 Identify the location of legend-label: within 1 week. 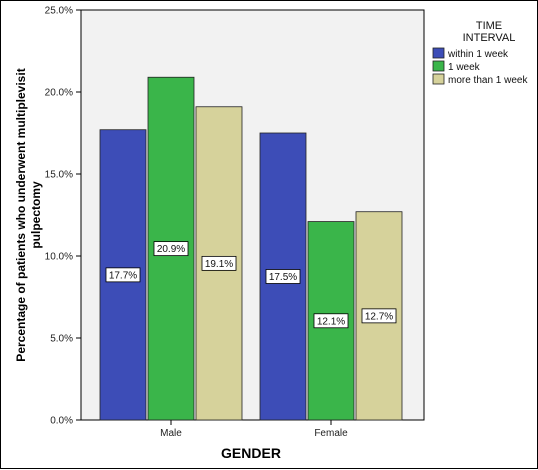
(478, 54).